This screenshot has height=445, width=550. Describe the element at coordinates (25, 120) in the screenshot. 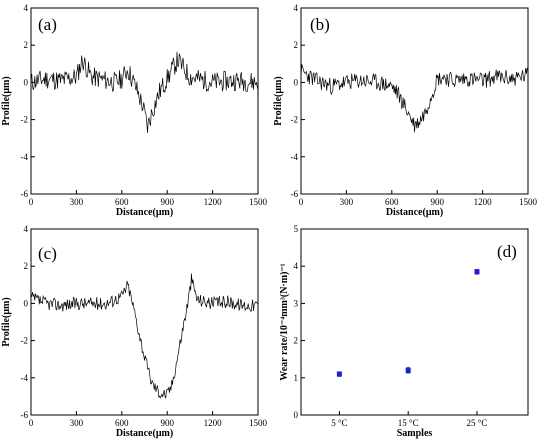

I see `panel-a-y-tick-label: -2` at that location.